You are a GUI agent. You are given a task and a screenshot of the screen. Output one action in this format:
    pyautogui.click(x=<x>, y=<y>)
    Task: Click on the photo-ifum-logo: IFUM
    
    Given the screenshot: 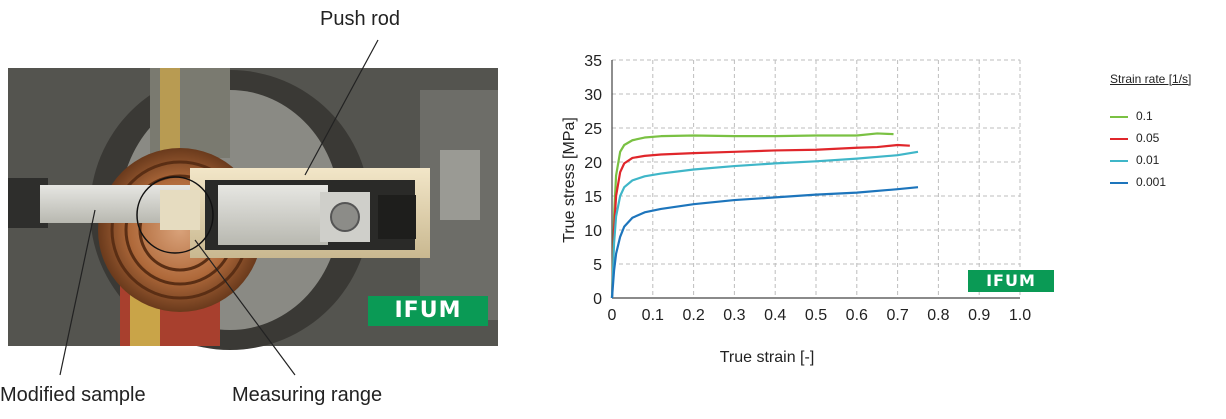 What is the action you would take?
    pyautogui.click(x=428, y=311)
    